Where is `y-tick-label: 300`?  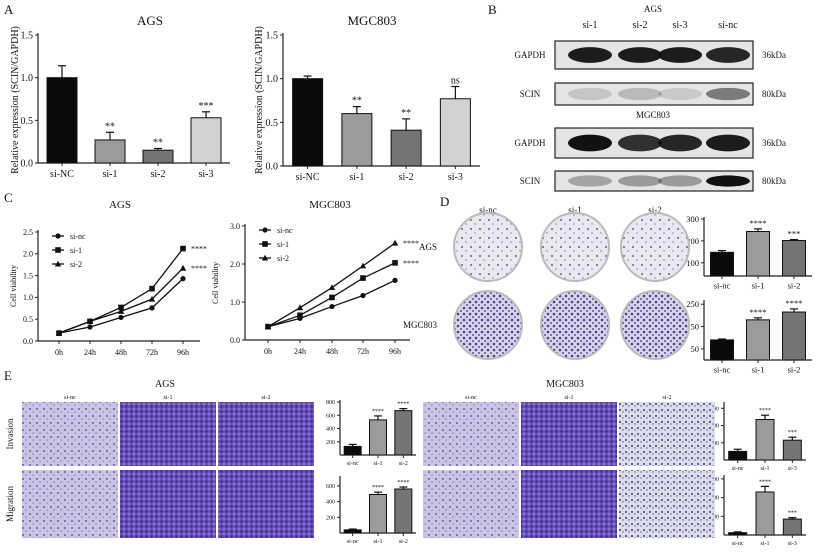
y-tick-label: 300 is located at coordinates (692, 219).